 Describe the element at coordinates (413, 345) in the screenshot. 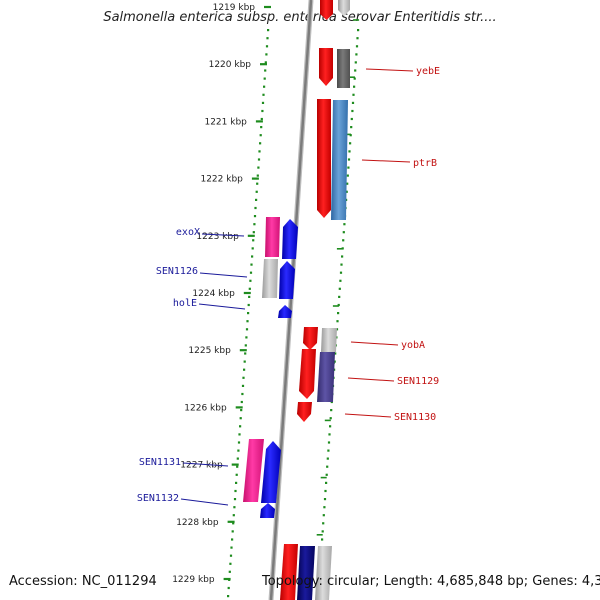

I see `gene-label-yoba: yobA` at that location.